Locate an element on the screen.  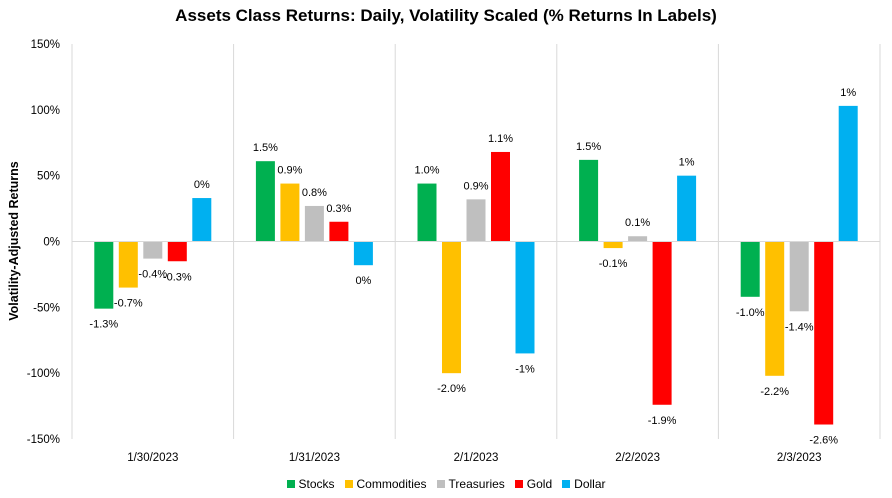
data-label: -2.2% is located at coordinates (774, 392).